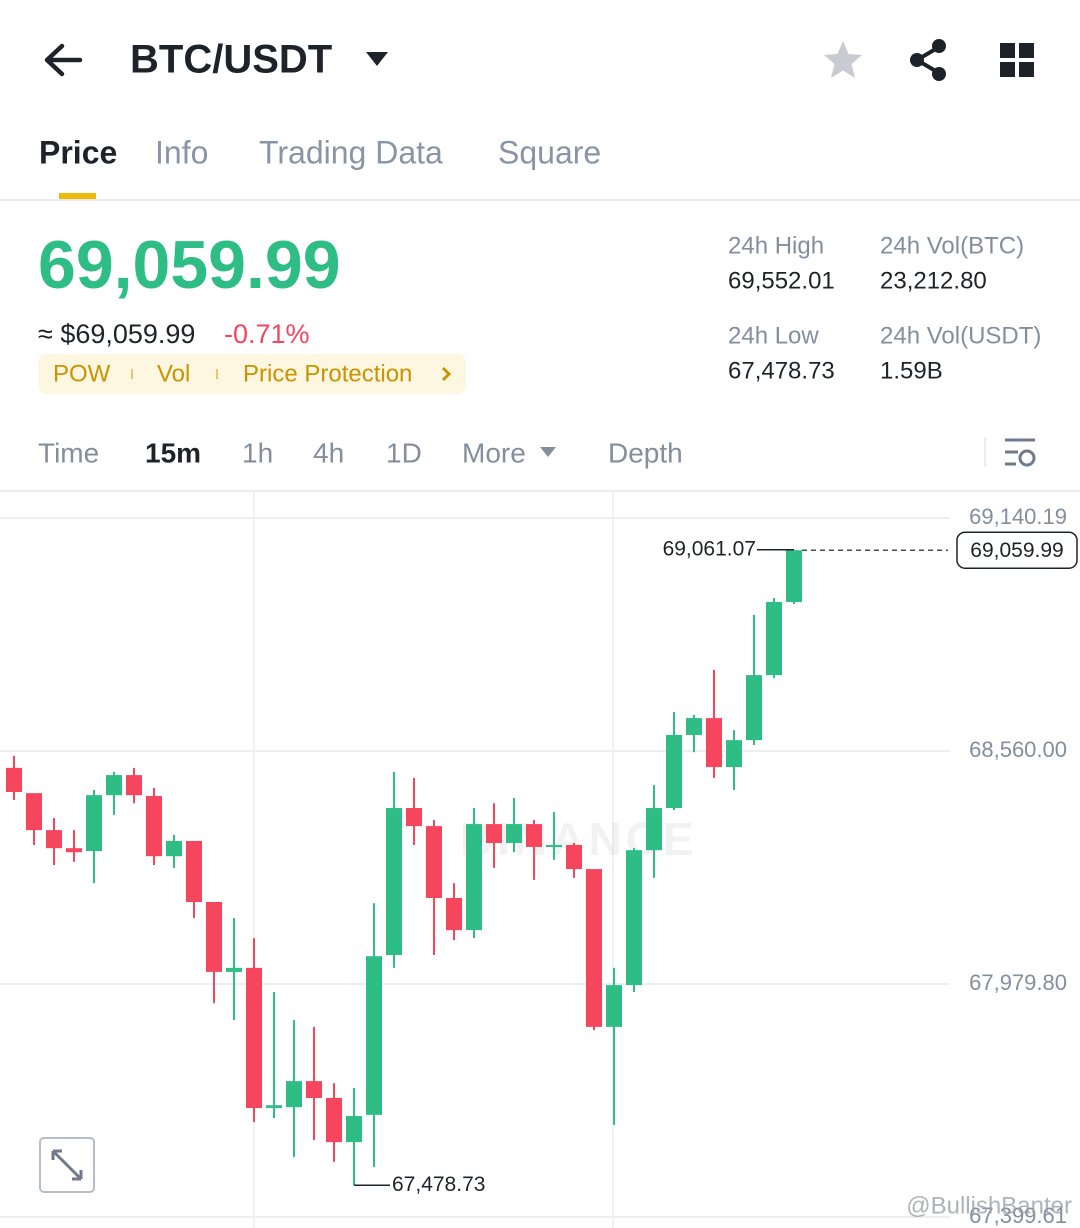 The width and height of the screenshot is (1080, 1228). What do you see at coordinates (776, 245) in the screenshot?
I see `stat-label: 24h High` at bounding box center [776, 245].